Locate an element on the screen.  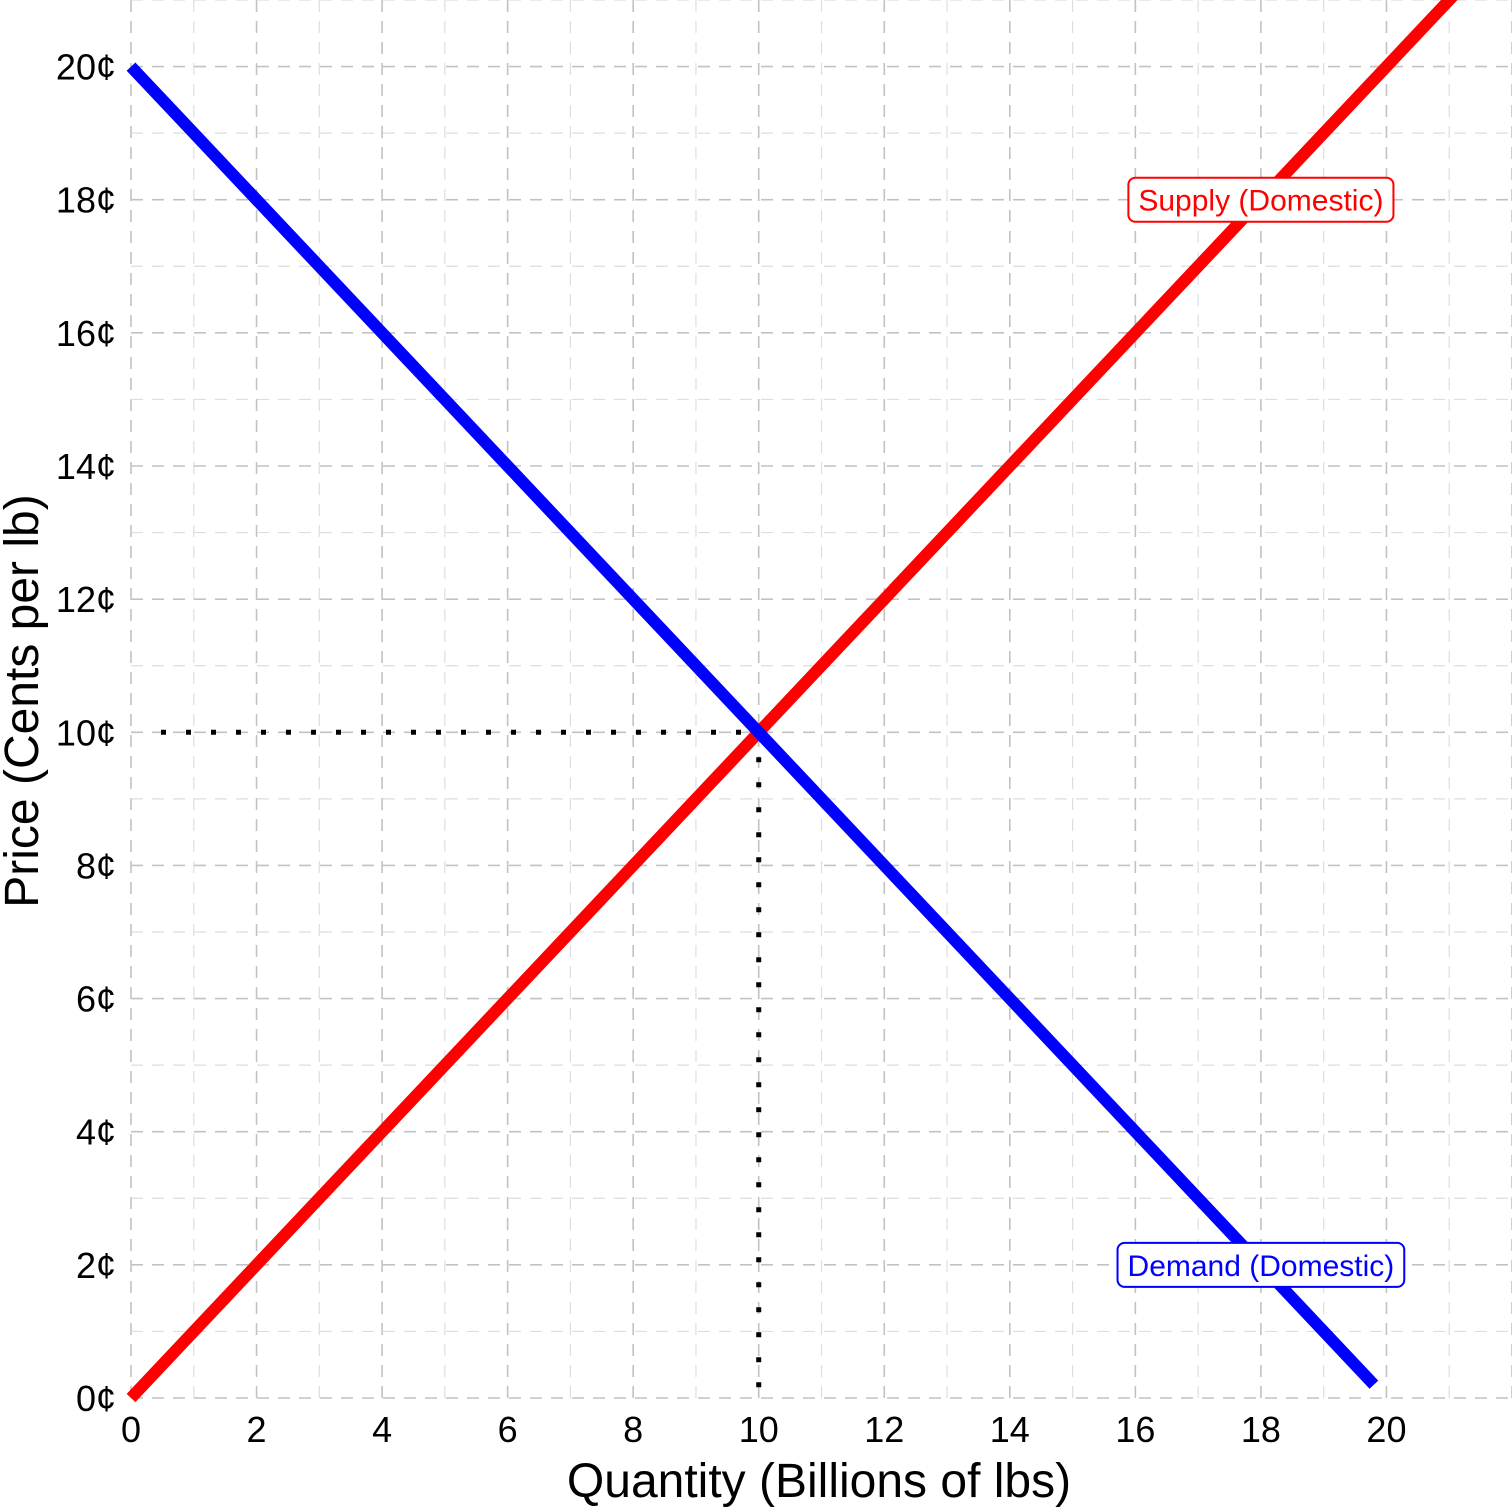
label-text: Demand (Domestic) is located at coordinates (1261, 1266).